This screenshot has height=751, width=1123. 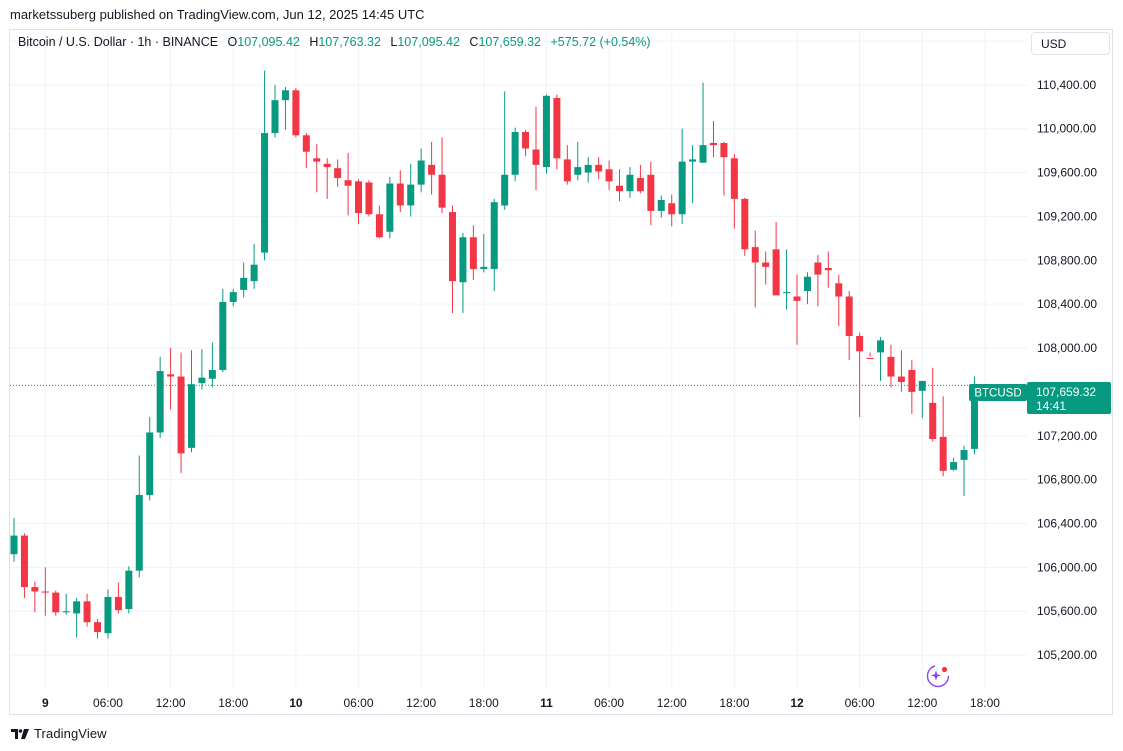 I want to click on price-badge-symbol-bg, so click(x=998, y=392).